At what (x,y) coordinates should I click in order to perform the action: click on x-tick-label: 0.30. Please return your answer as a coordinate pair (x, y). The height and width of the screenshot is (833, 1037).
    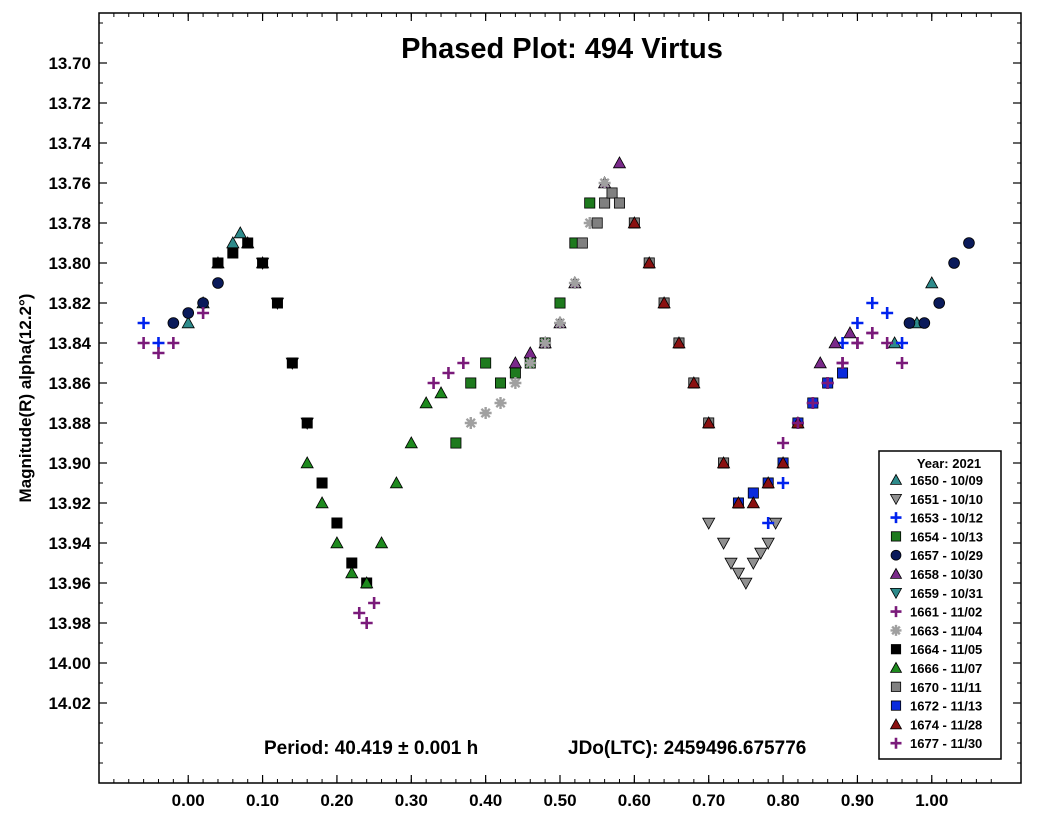
    Looking at the image, I should click on (411, 800).